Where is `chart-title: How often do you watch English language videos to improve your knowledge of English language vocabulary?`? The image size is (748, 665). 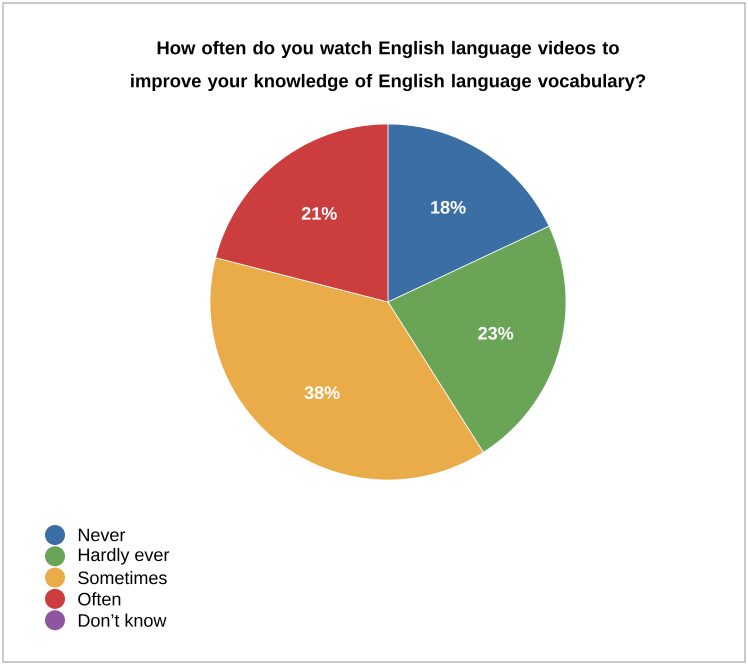 chart-title: How often do you watch English language videos to improve your knowledge of English language vocabulary? is located at coordinates (388, 66).